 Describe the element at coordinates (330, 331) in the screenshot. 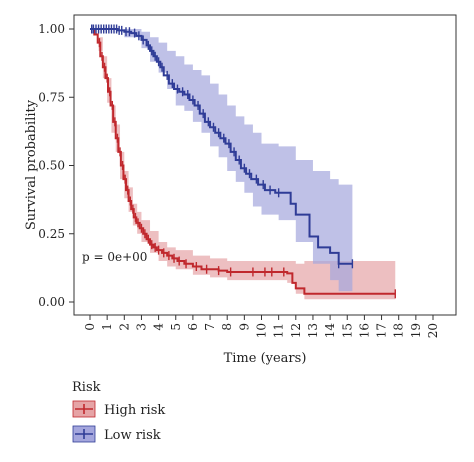

I see `x-tick-label: 14` at that location.